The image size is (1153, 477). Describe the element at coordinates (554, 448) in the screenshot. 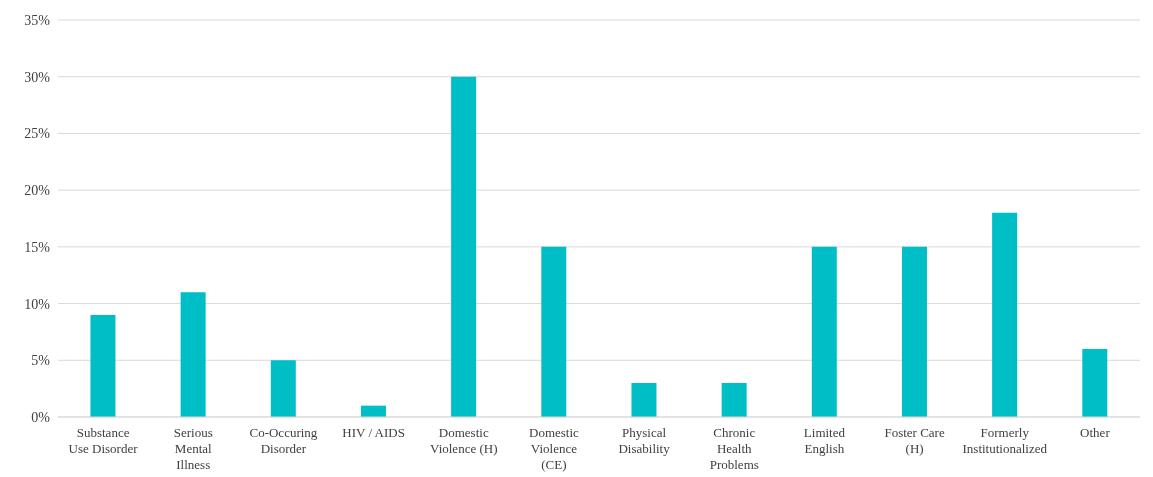

I see `x-tick-label: Domestic Violence (CE)` at that location.